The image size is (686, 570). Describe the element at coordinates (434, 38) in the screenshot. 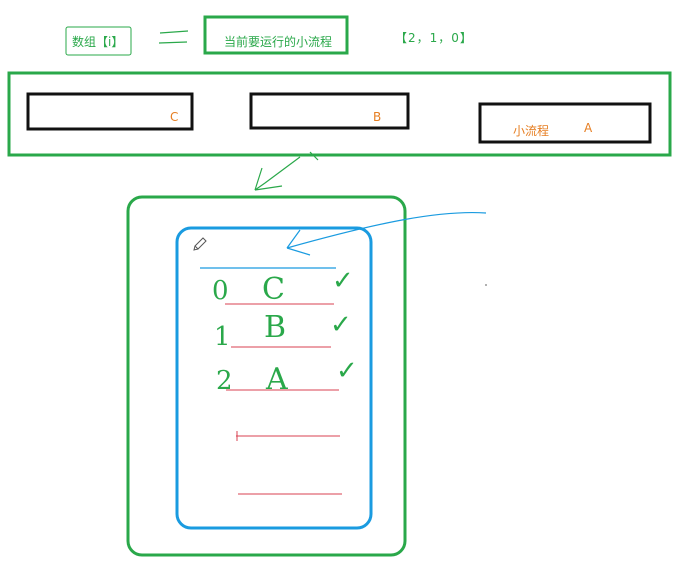

I see `array-values: 【2，1，0】` at that location.